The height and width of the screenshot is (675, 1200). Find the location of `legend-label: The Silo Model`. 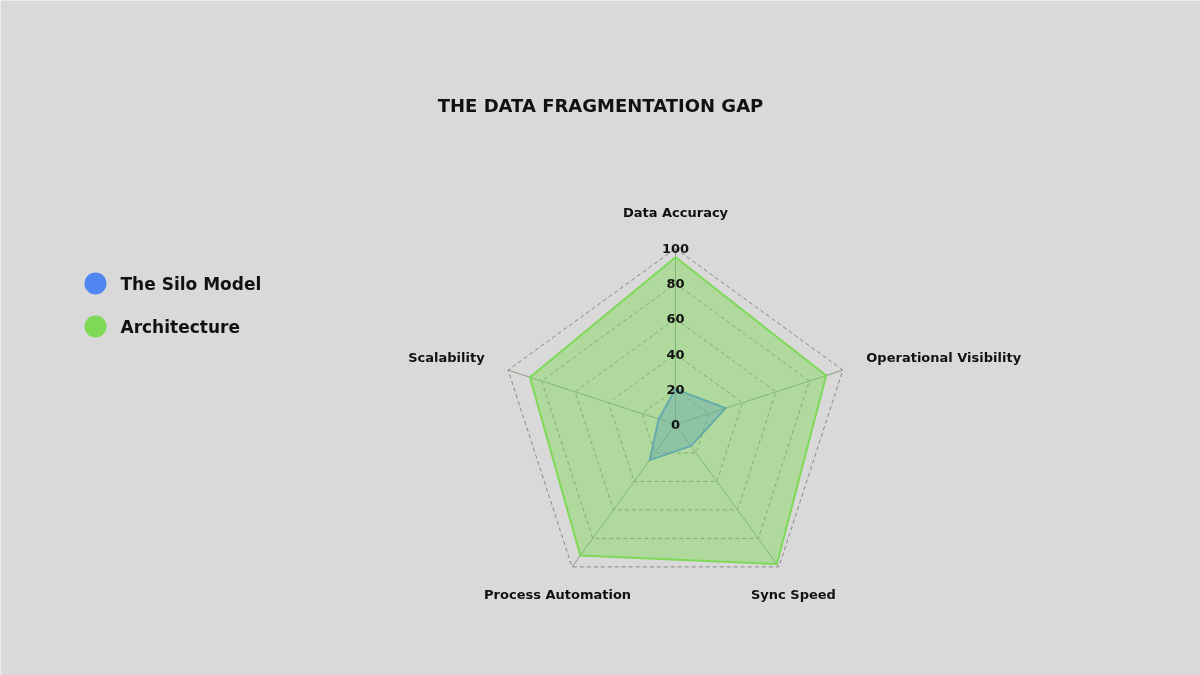

legend-label: The Silo Model is located at coordinates (191, 283).